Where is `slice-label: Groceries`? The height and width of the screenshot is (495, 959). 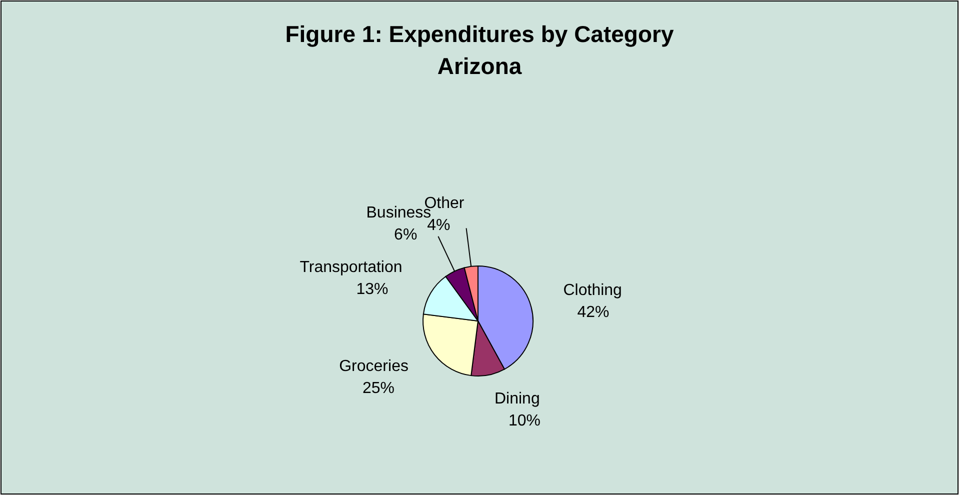
slice-label: Groceries is located at coordinates (373, 366).